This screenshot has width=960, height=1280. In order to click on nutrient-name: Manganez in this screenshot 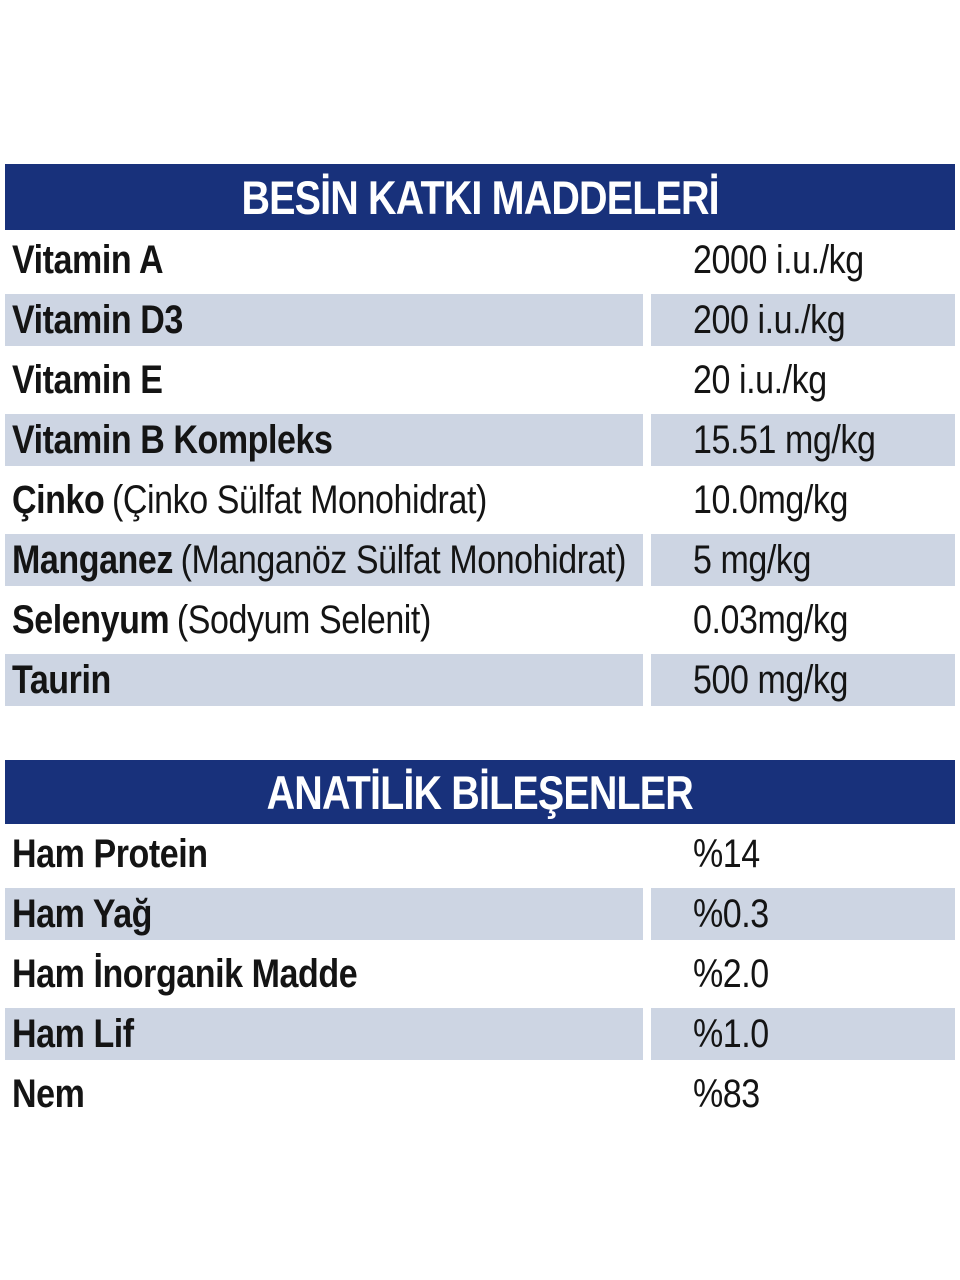, I will do `click(92, 560)`.